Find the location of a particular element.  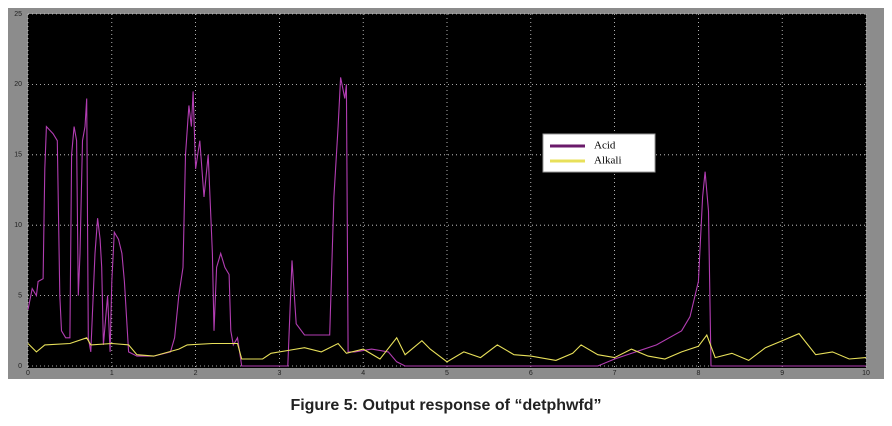

y-tick-label: 10 is located at coordinates (18, 225).